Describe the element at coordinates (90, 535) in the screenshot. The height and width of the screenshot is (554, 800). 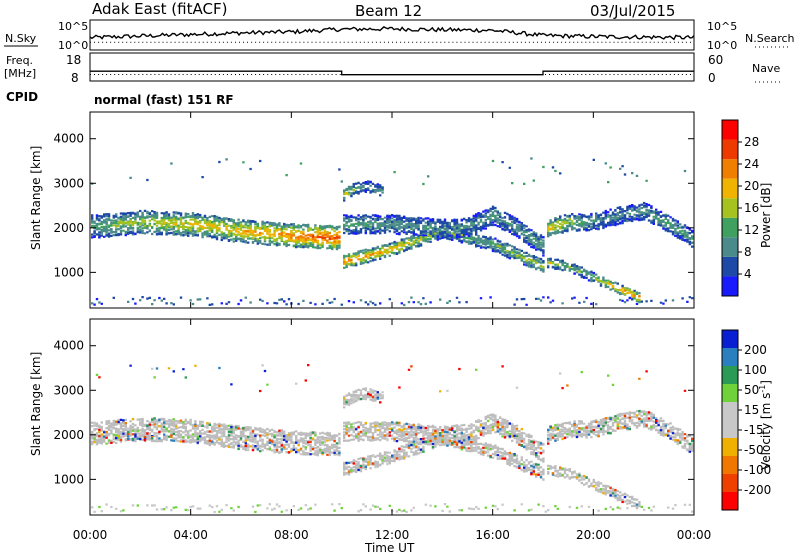
I see `xtick-label-0: 00:00` at that location.